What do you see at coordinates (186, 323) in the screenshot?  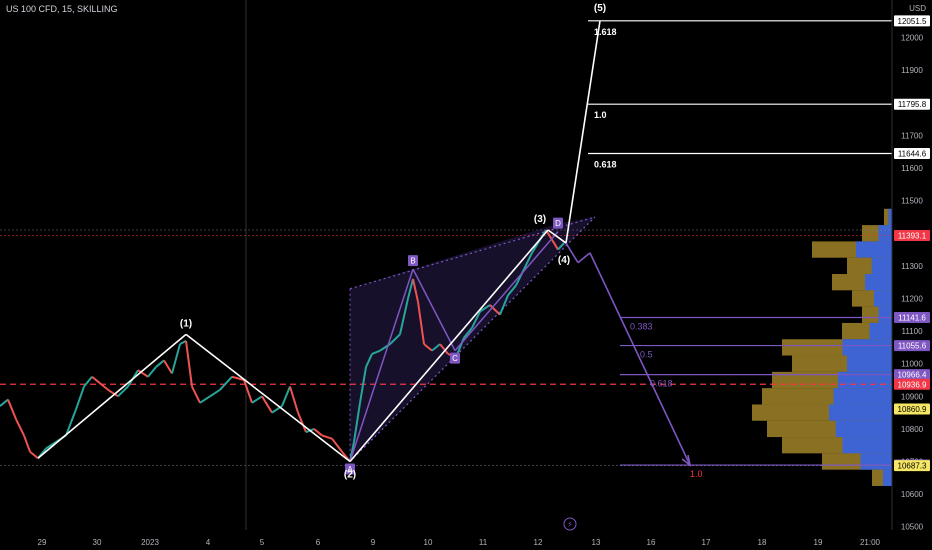 I see `wave-label: (1)` at bounding box center [186, 323].